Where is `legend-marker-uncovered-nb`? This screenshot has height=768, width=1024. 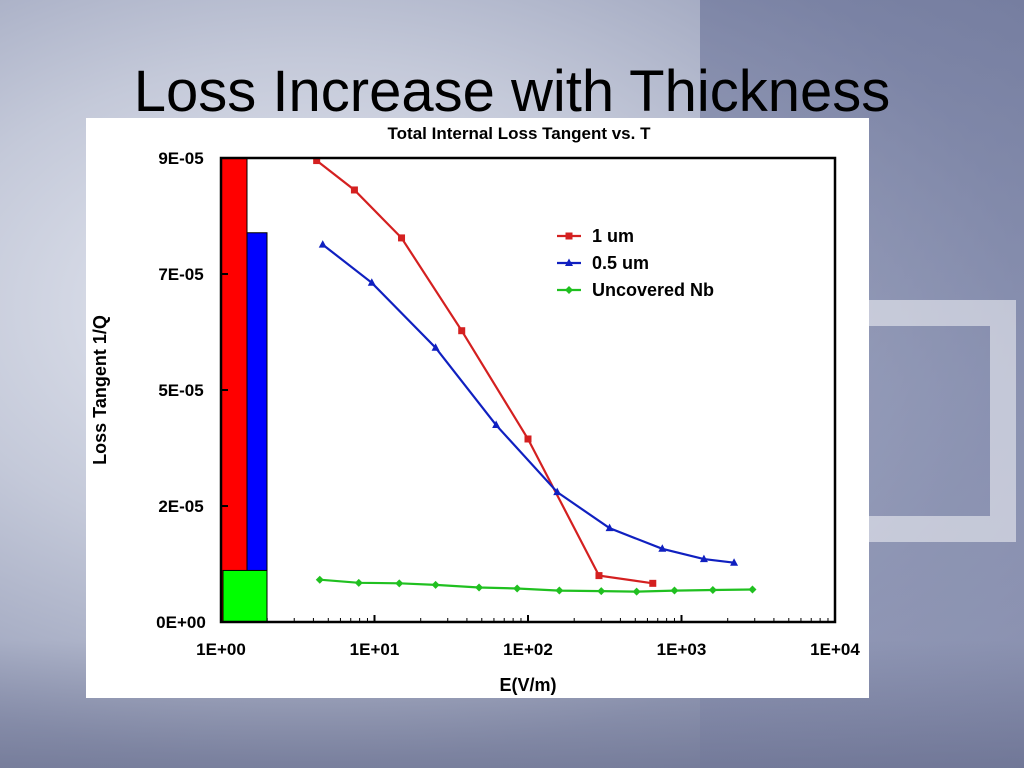 legend-marker-uncovered-nb is located at coordinates (569, 290).